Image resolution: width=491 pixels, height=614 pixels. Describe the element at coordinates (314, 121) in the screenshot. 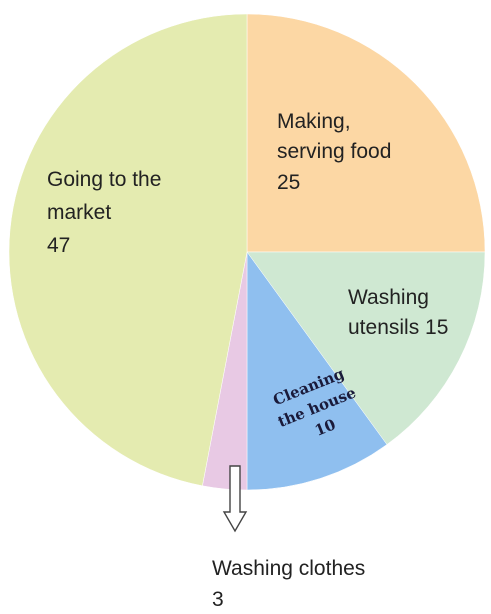

I see `label-making-food-line1: Making,` at that location.